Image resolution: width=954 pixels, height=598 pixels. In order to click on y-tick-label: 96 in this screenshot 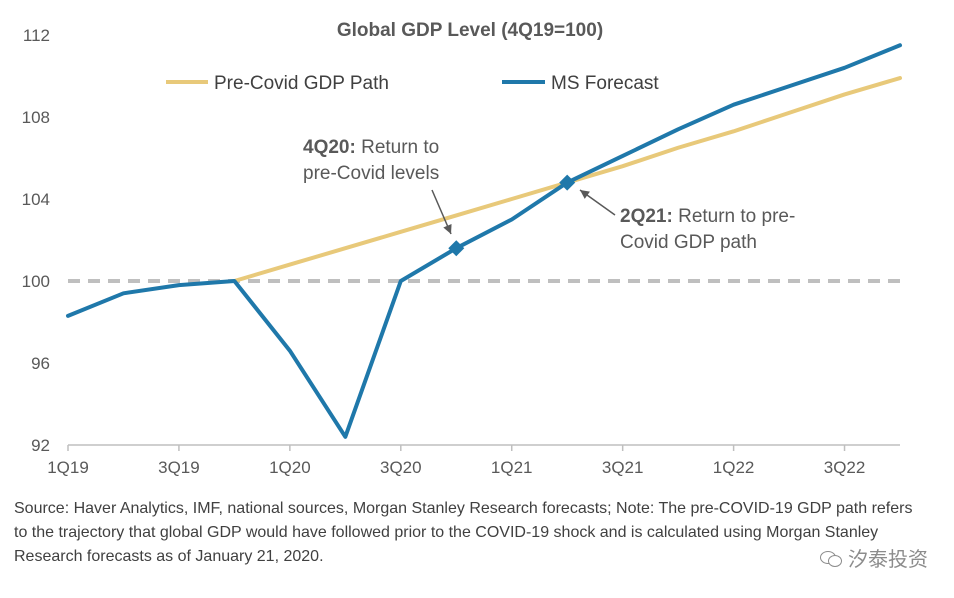, I will do `click(40, 363)`.